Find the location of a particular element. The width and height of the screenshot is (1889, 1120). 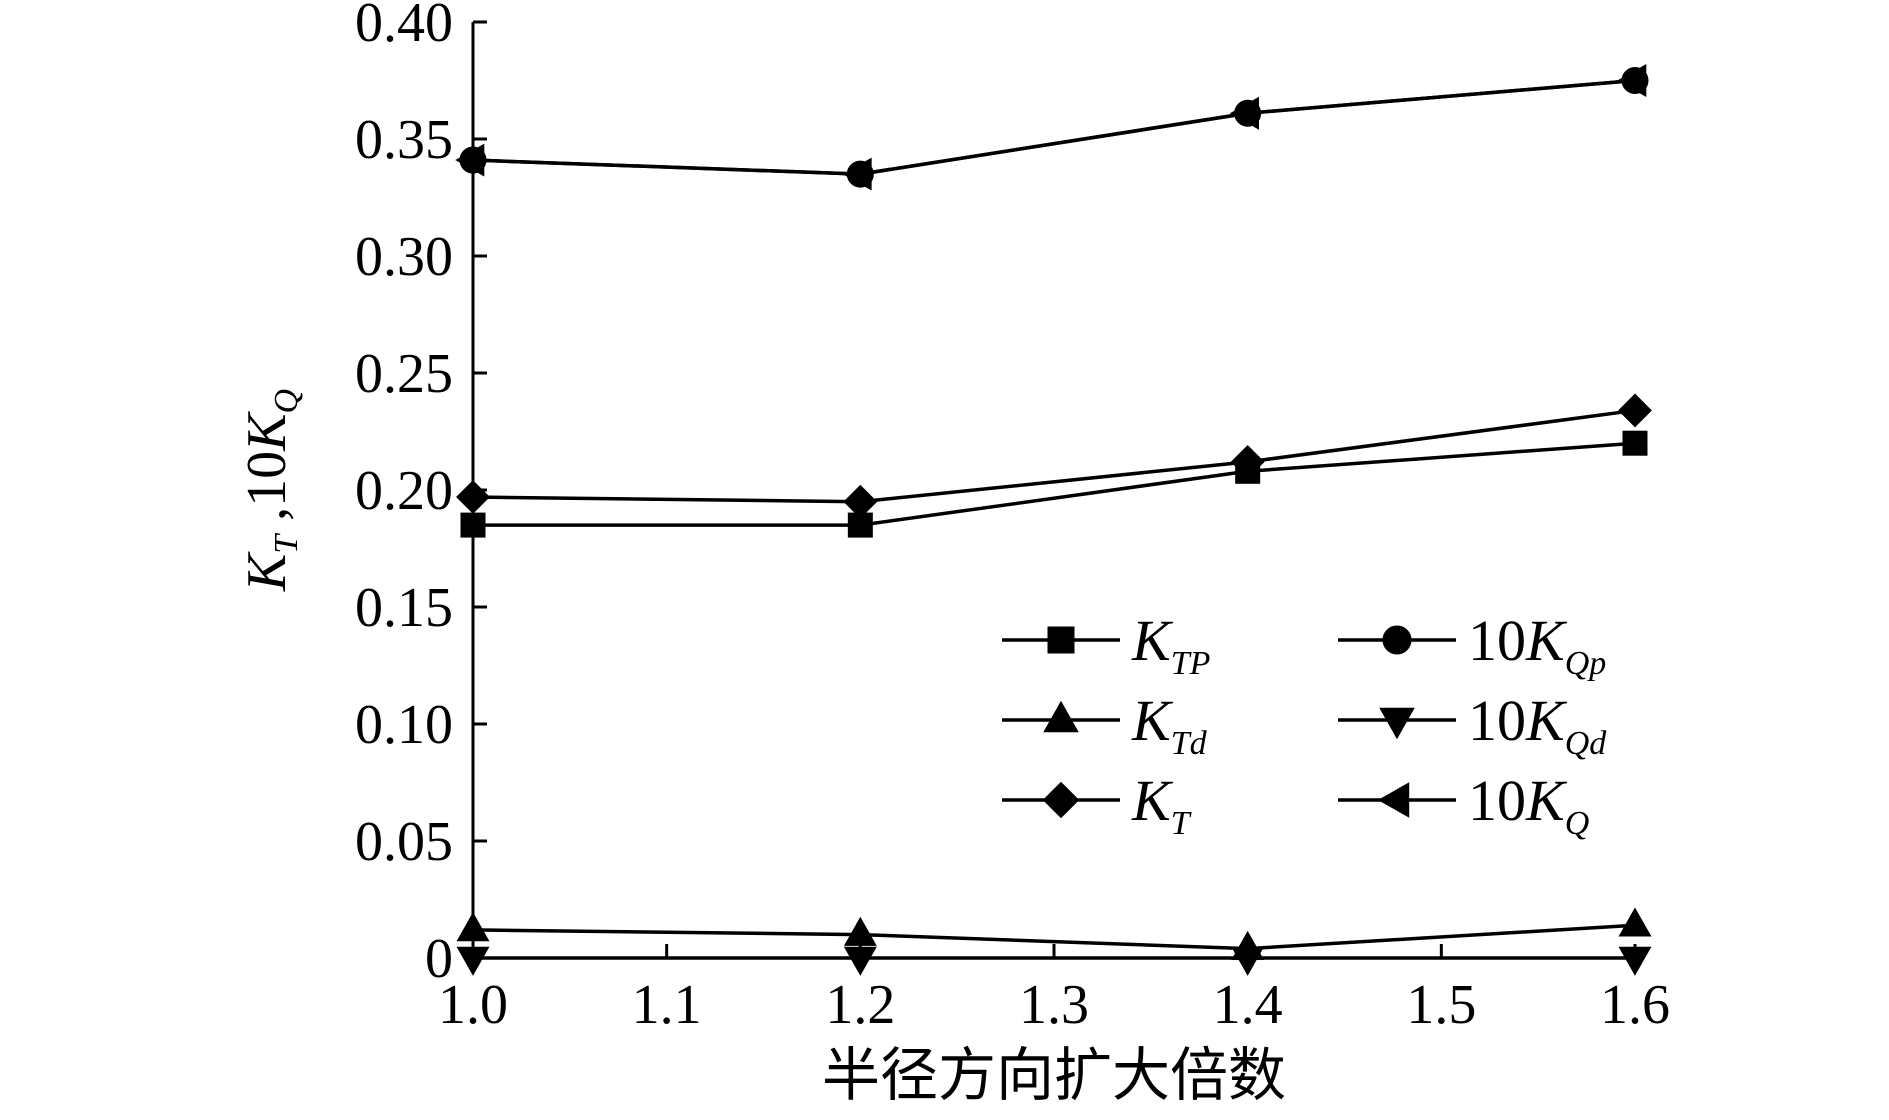

legend-label: 10KQp is located at coordinates (1537, 645).